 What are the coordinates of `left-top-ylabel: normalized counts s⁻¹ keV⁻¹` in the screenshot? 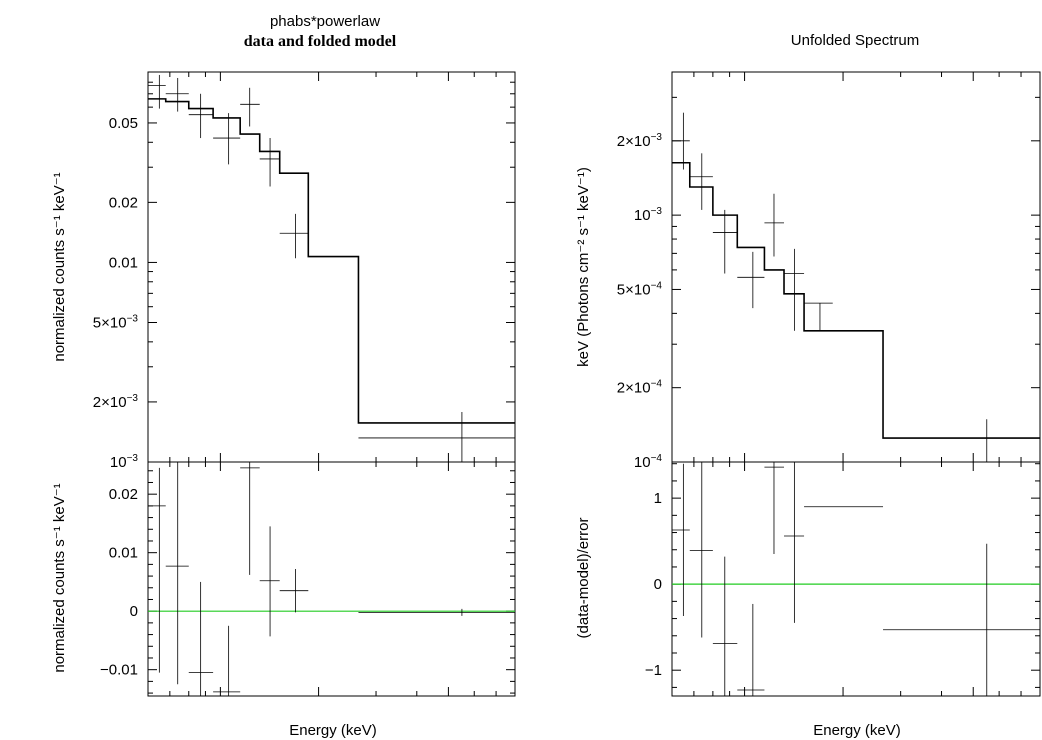 It's located at (59, 266).